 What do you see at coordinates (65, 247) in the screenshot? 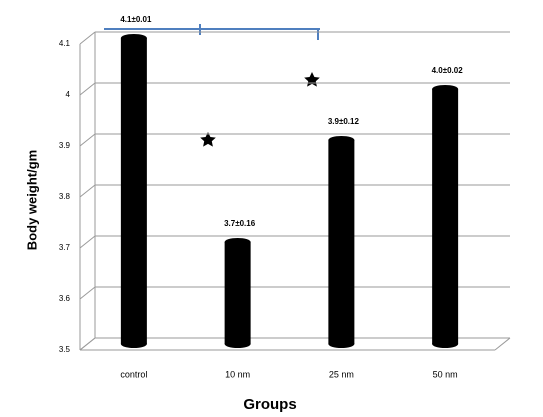
I see `y-tick-label: 3.7` at bounding box center [65, 247].